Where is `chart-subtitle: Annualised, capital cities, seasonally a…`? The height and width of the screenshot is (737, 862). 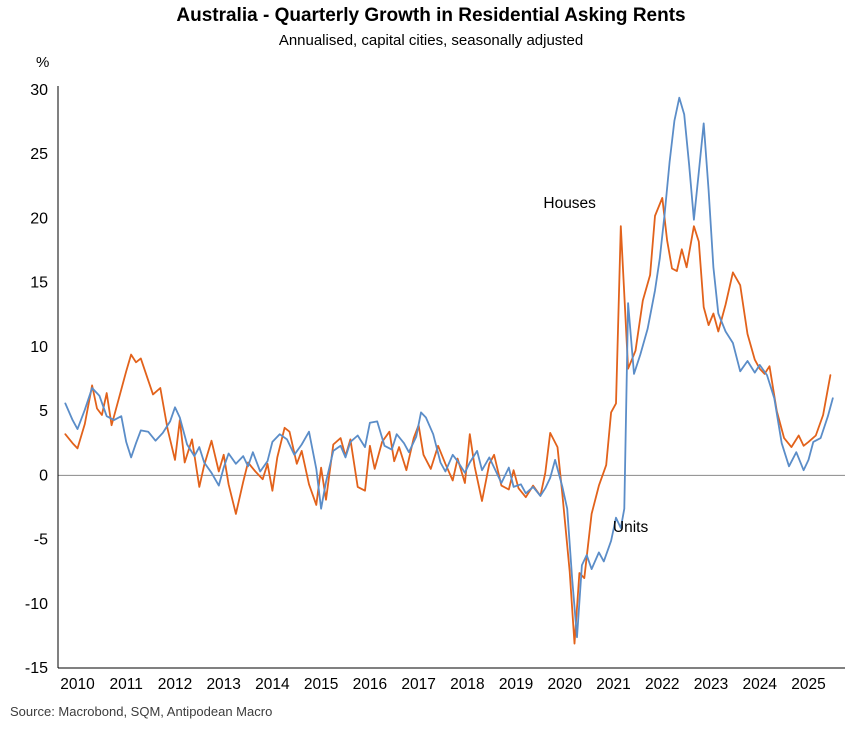 chart-subtitle: Annualised, capital cities, seasonally a… is located at coordinates (431, 40).